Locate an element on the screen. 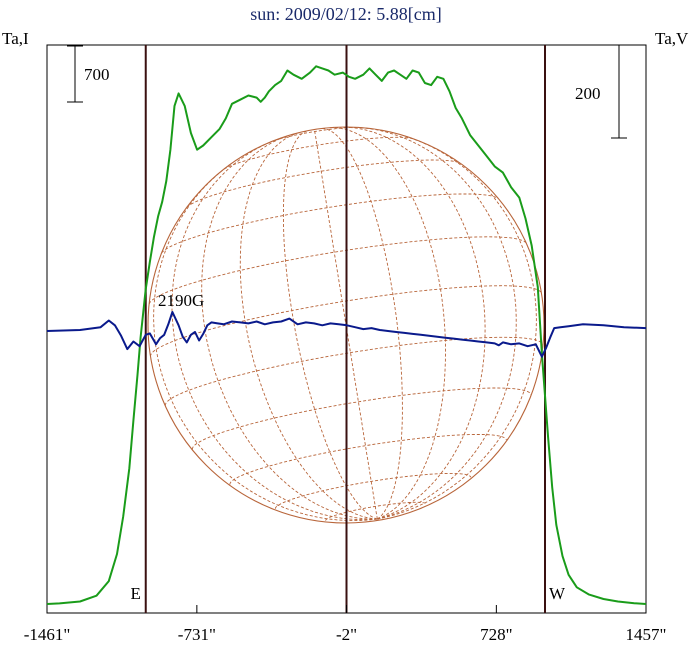  left-axis-label: Ta,I is located at coordinates (15, 38).